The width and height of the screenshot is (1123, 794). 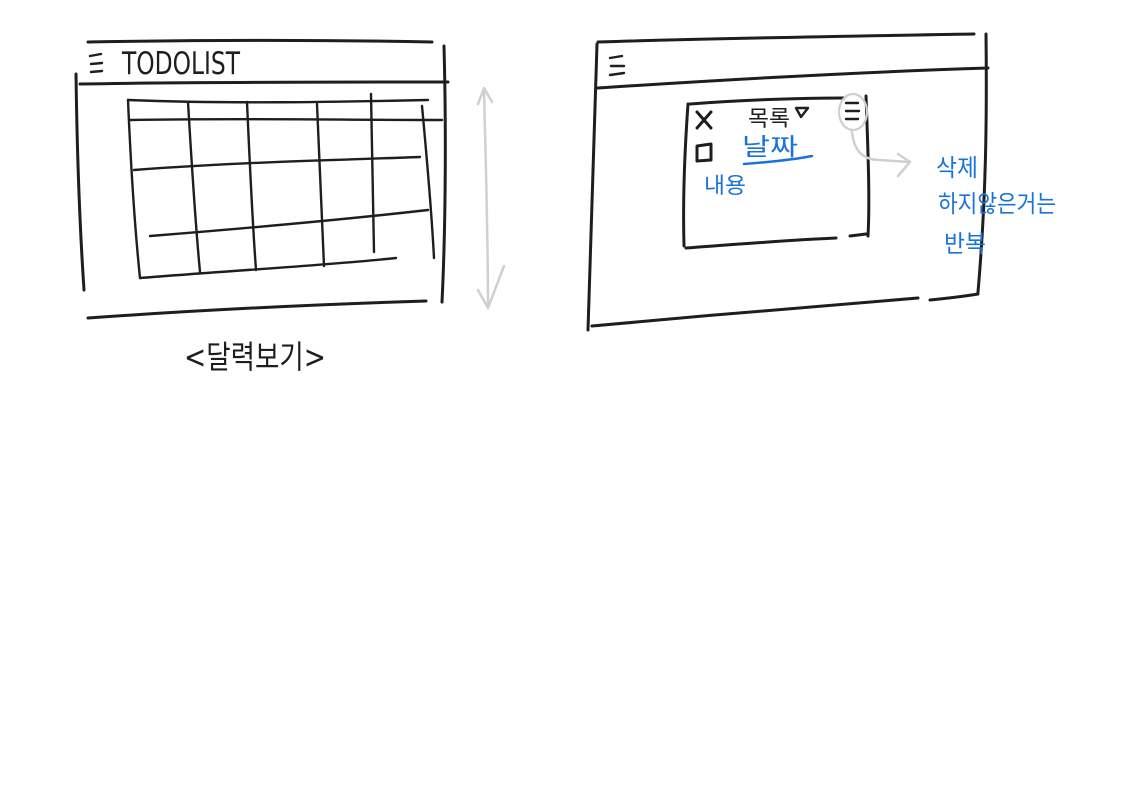 I want to click on annotation-line-2: 하지않은거는, so click(x=997, y=204).